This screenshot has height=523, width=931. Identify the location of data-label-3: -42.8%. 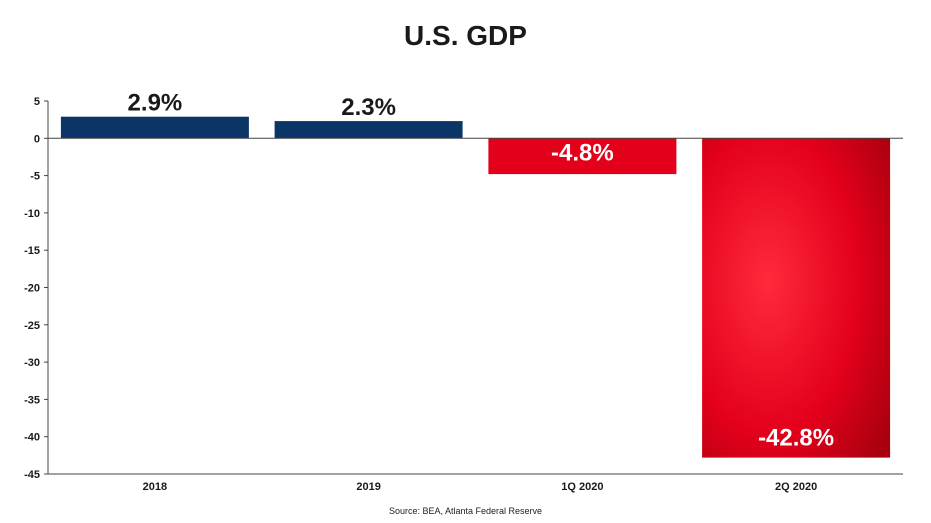
(796, 438).